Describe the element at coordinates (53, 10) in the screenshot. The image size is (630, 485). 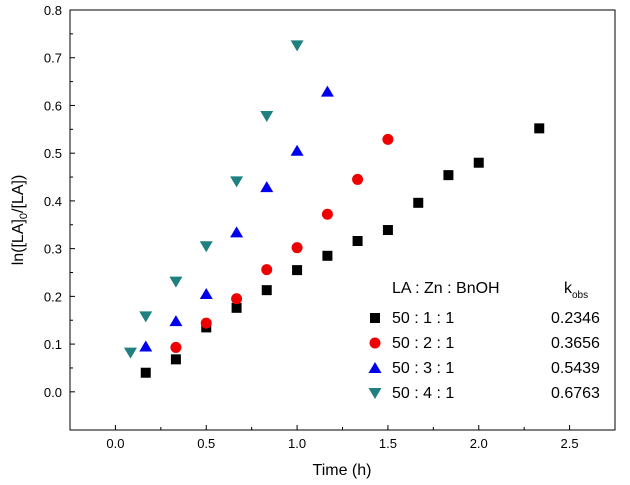
I see `y-tick-label: 0.8` at that location.